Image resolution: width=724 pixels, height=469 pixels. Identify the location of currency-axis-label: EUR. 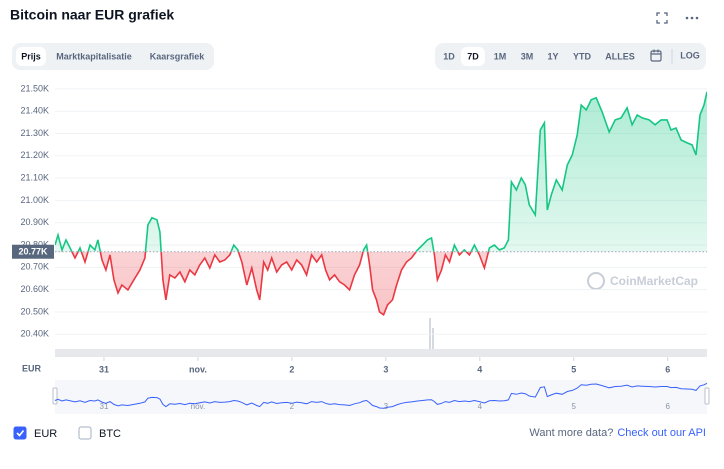
(32, 368).